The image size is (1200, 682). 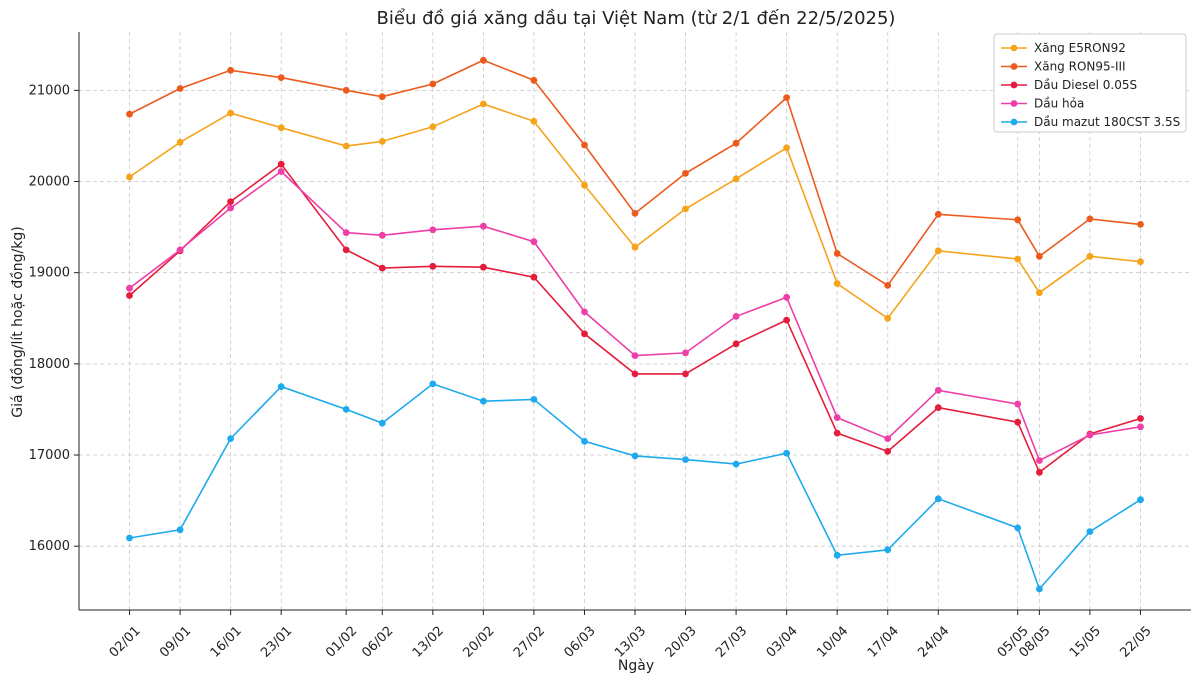 I want to click on legend-label: Dầu Diesel 0.05S, so click(x=1085, y=85).